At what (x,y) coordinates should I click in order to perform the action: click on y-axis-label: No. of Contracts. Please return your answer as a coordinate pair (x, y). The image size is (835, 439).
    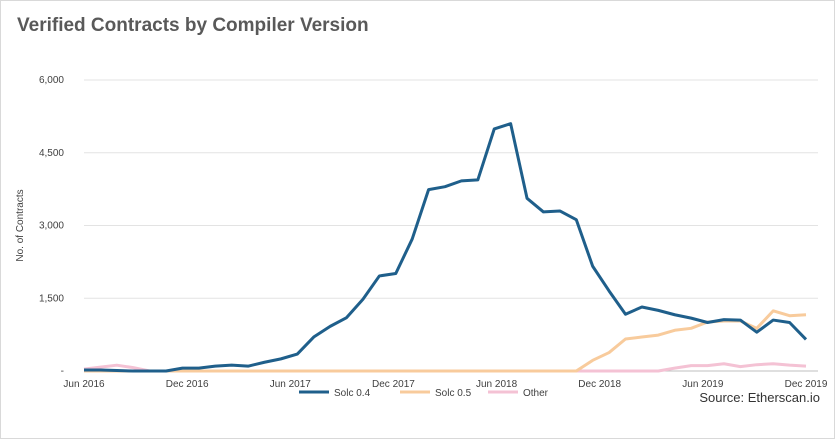
    Looking at the image, I should click on (20, 225).